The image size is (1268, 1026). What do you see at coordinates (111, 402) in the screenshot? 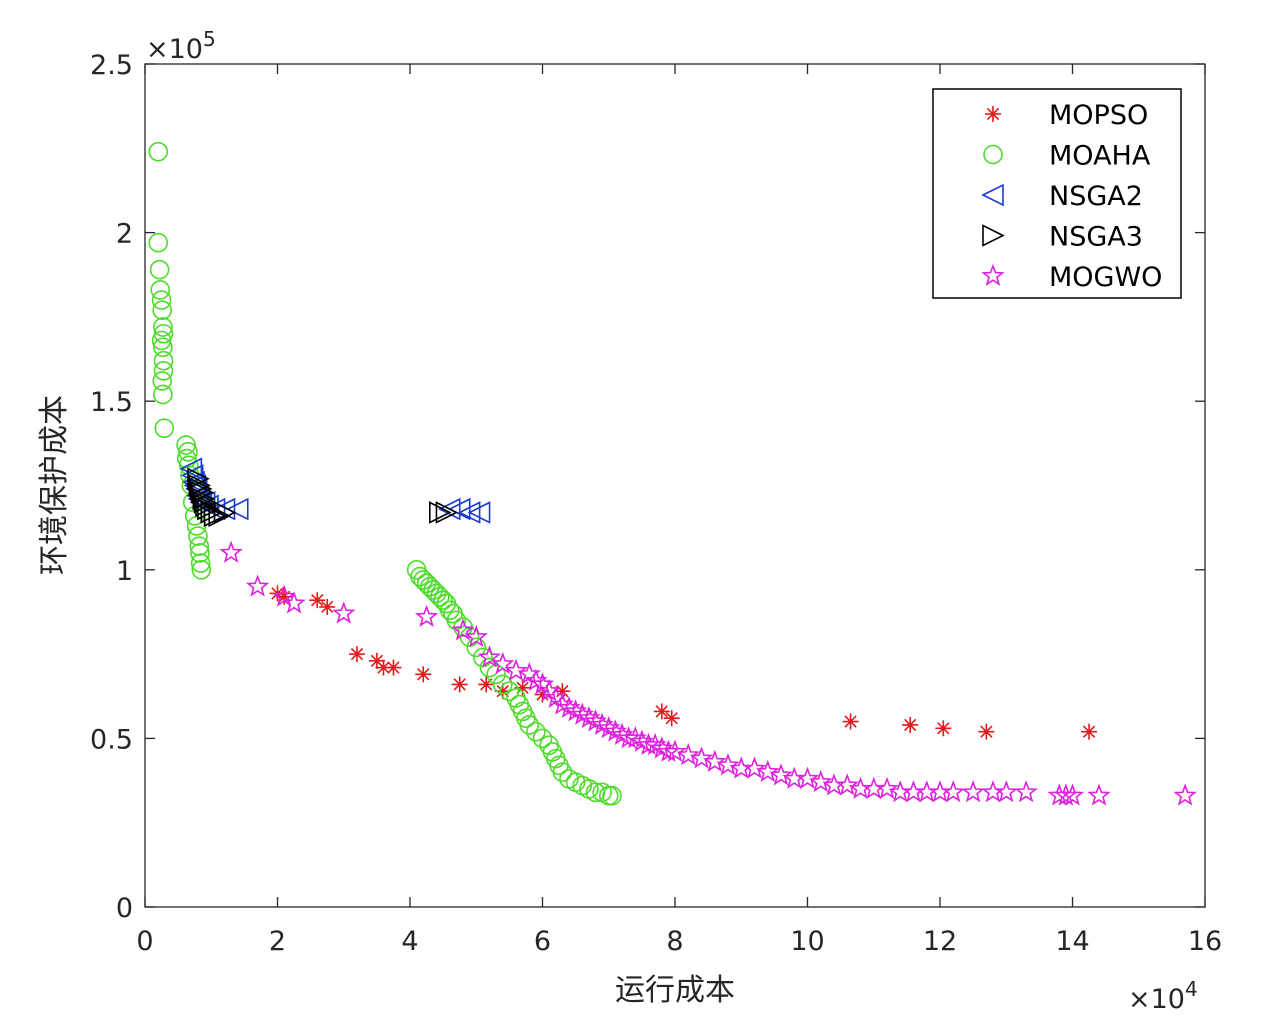
I see `y-tick-label: 1.5` at bounding box center [111, 402].